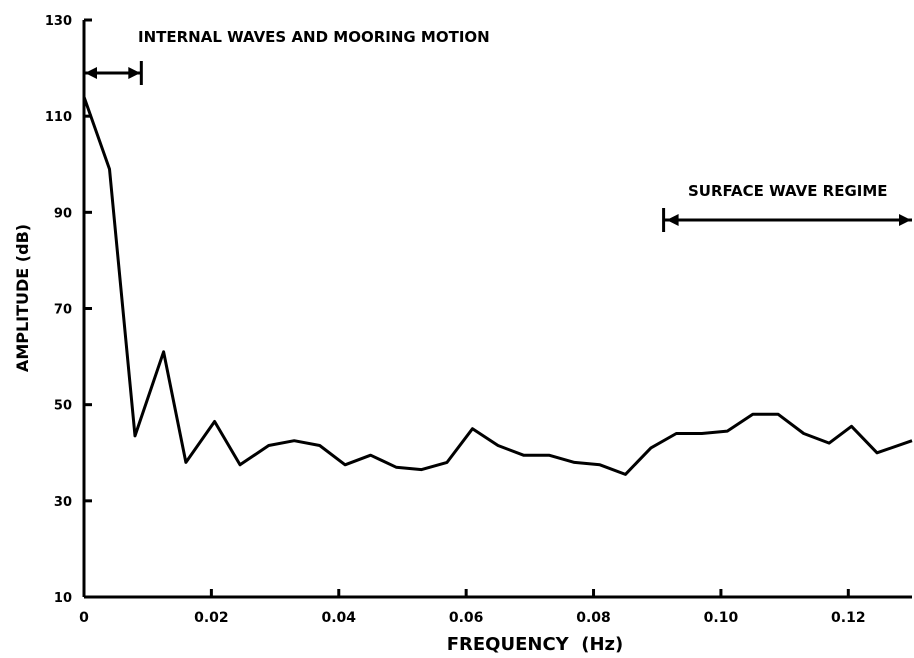 This screenshot has height=658, width=914. What do you see at coordinates (211, 618) in the screenshot?
I see `x-tick-label: 0.02` at bounding box center [211, 618].